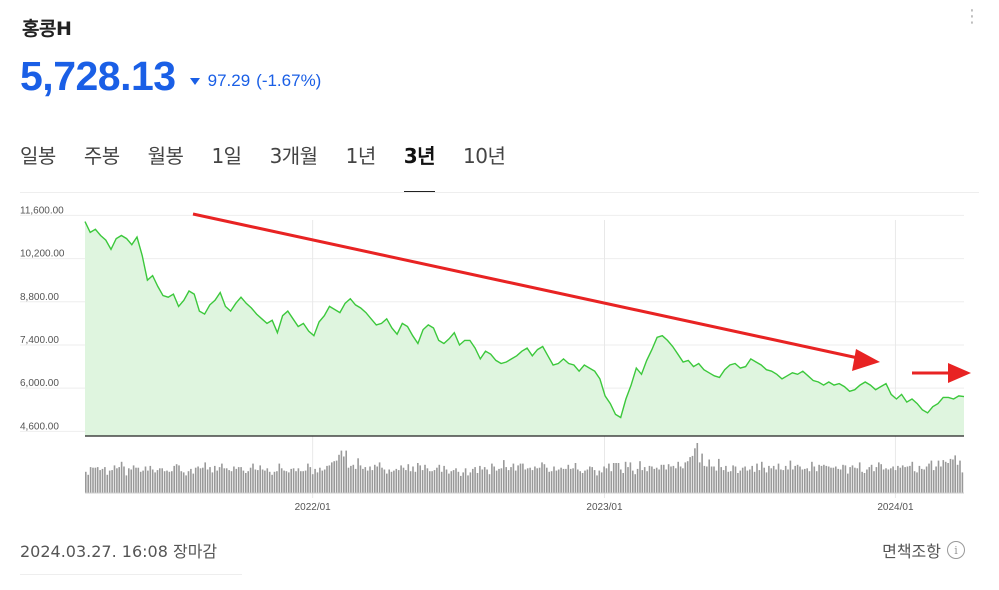 The width and height of the screenshot is (999, 590). What do you see at coordinates (484, 156) in the screenshot?
I see `tab-10year: 10년` at bounding box center [484, 156].